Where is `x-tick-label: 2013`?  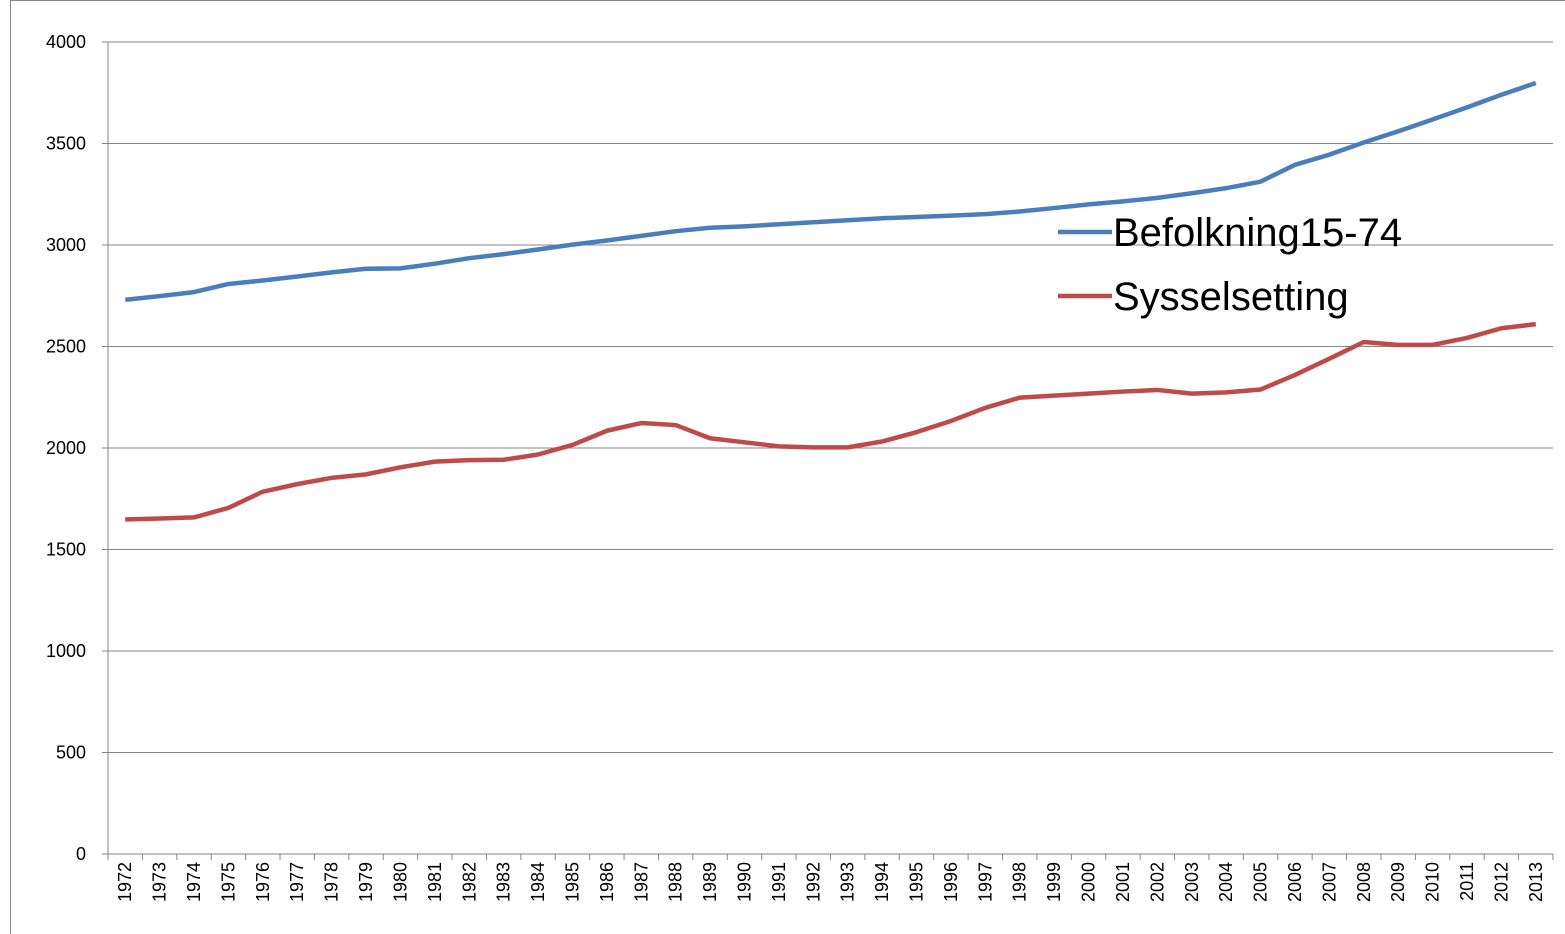
x-tick-label: 2013 is located at coordinates (1536, 882).